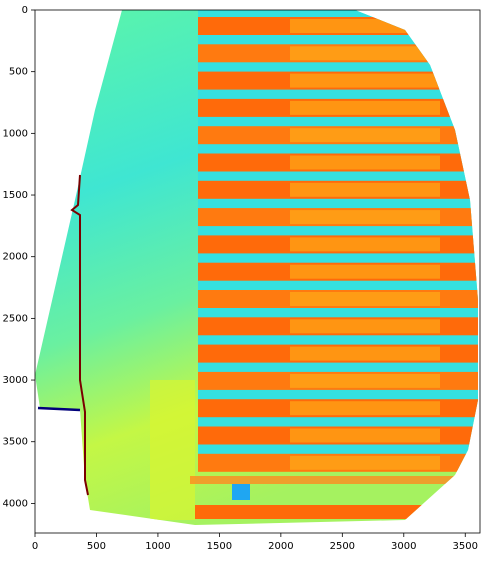 This screenshot has height=564, width=494. I want to click on y-tick-label: 1500, so click(15, 195).